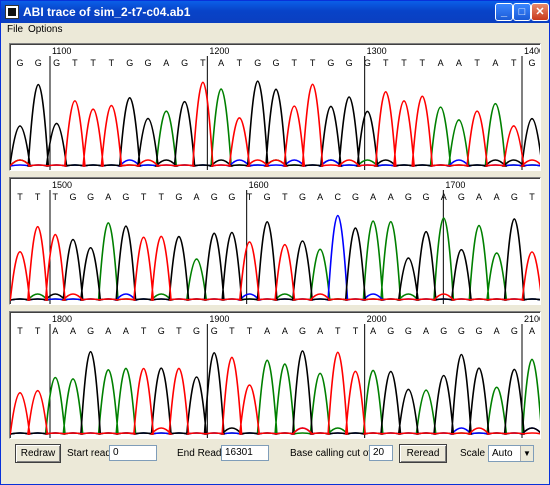  What do you see at coordinates (455, 185) in the screenshot?
I see `position-label: 1700` at bounding box center [455, 185].